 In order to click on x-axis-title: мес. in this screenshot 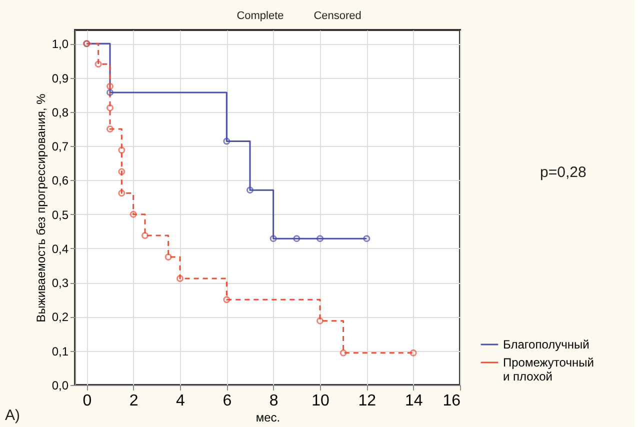, I will do `click(268, 417)`.